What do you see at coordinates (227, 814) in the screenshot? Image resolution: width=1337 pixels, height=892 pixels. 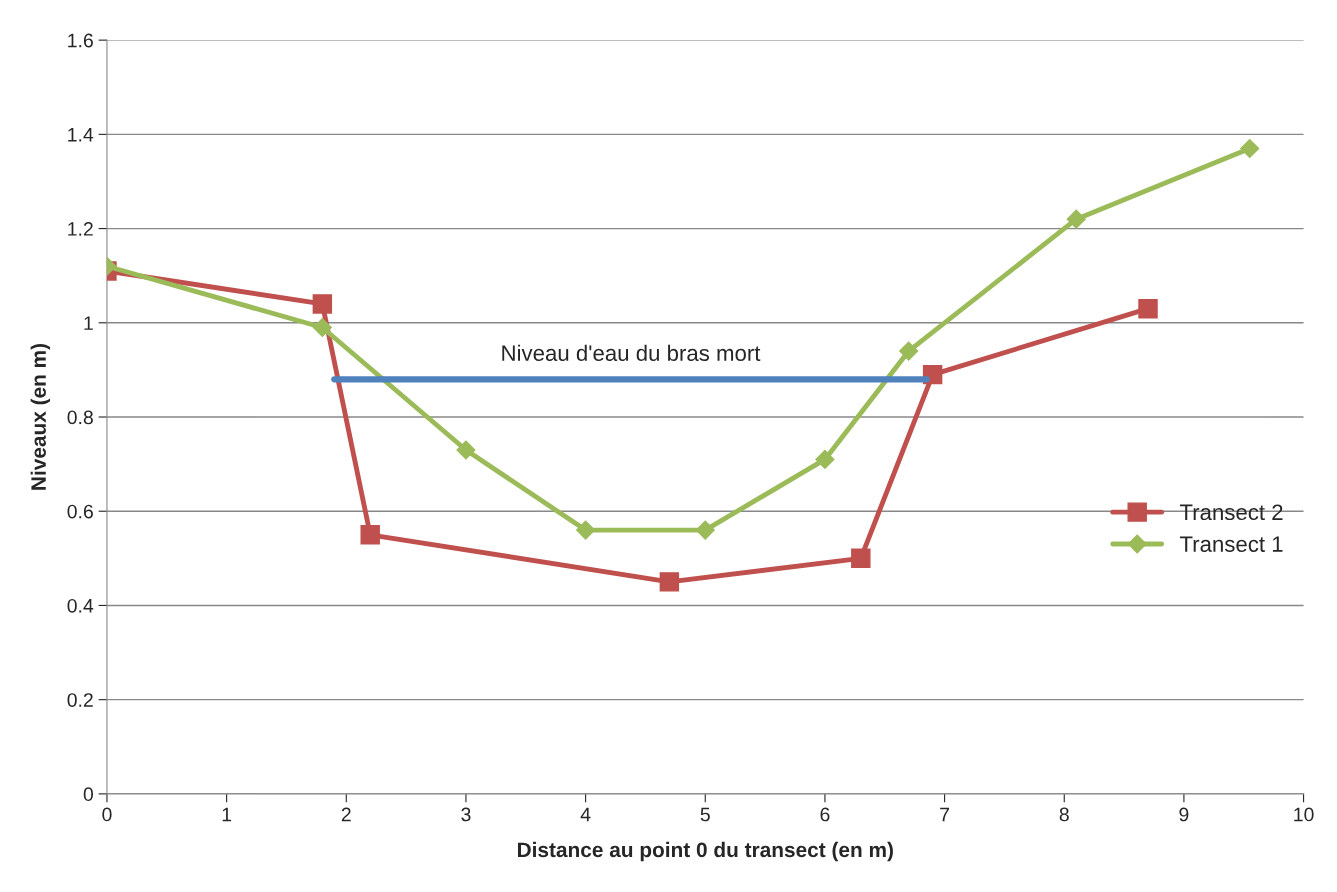 I see `x-tick-label: 1` at bounding box center [227, 814].